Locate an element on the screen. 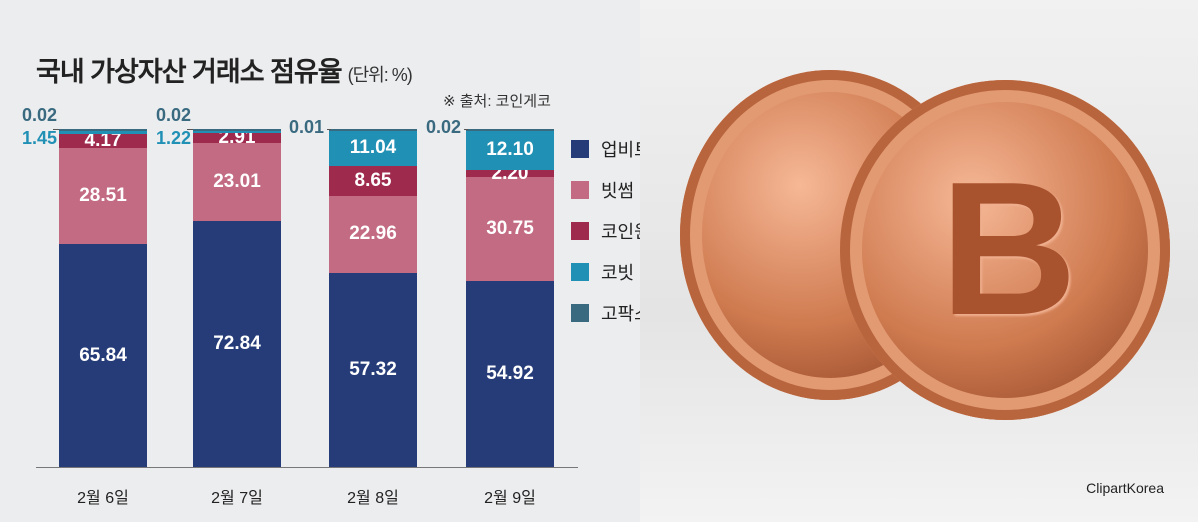 This screenshot has width=1198, height=522. bar-segment: 4.17 is located at coordinates (103, 140).